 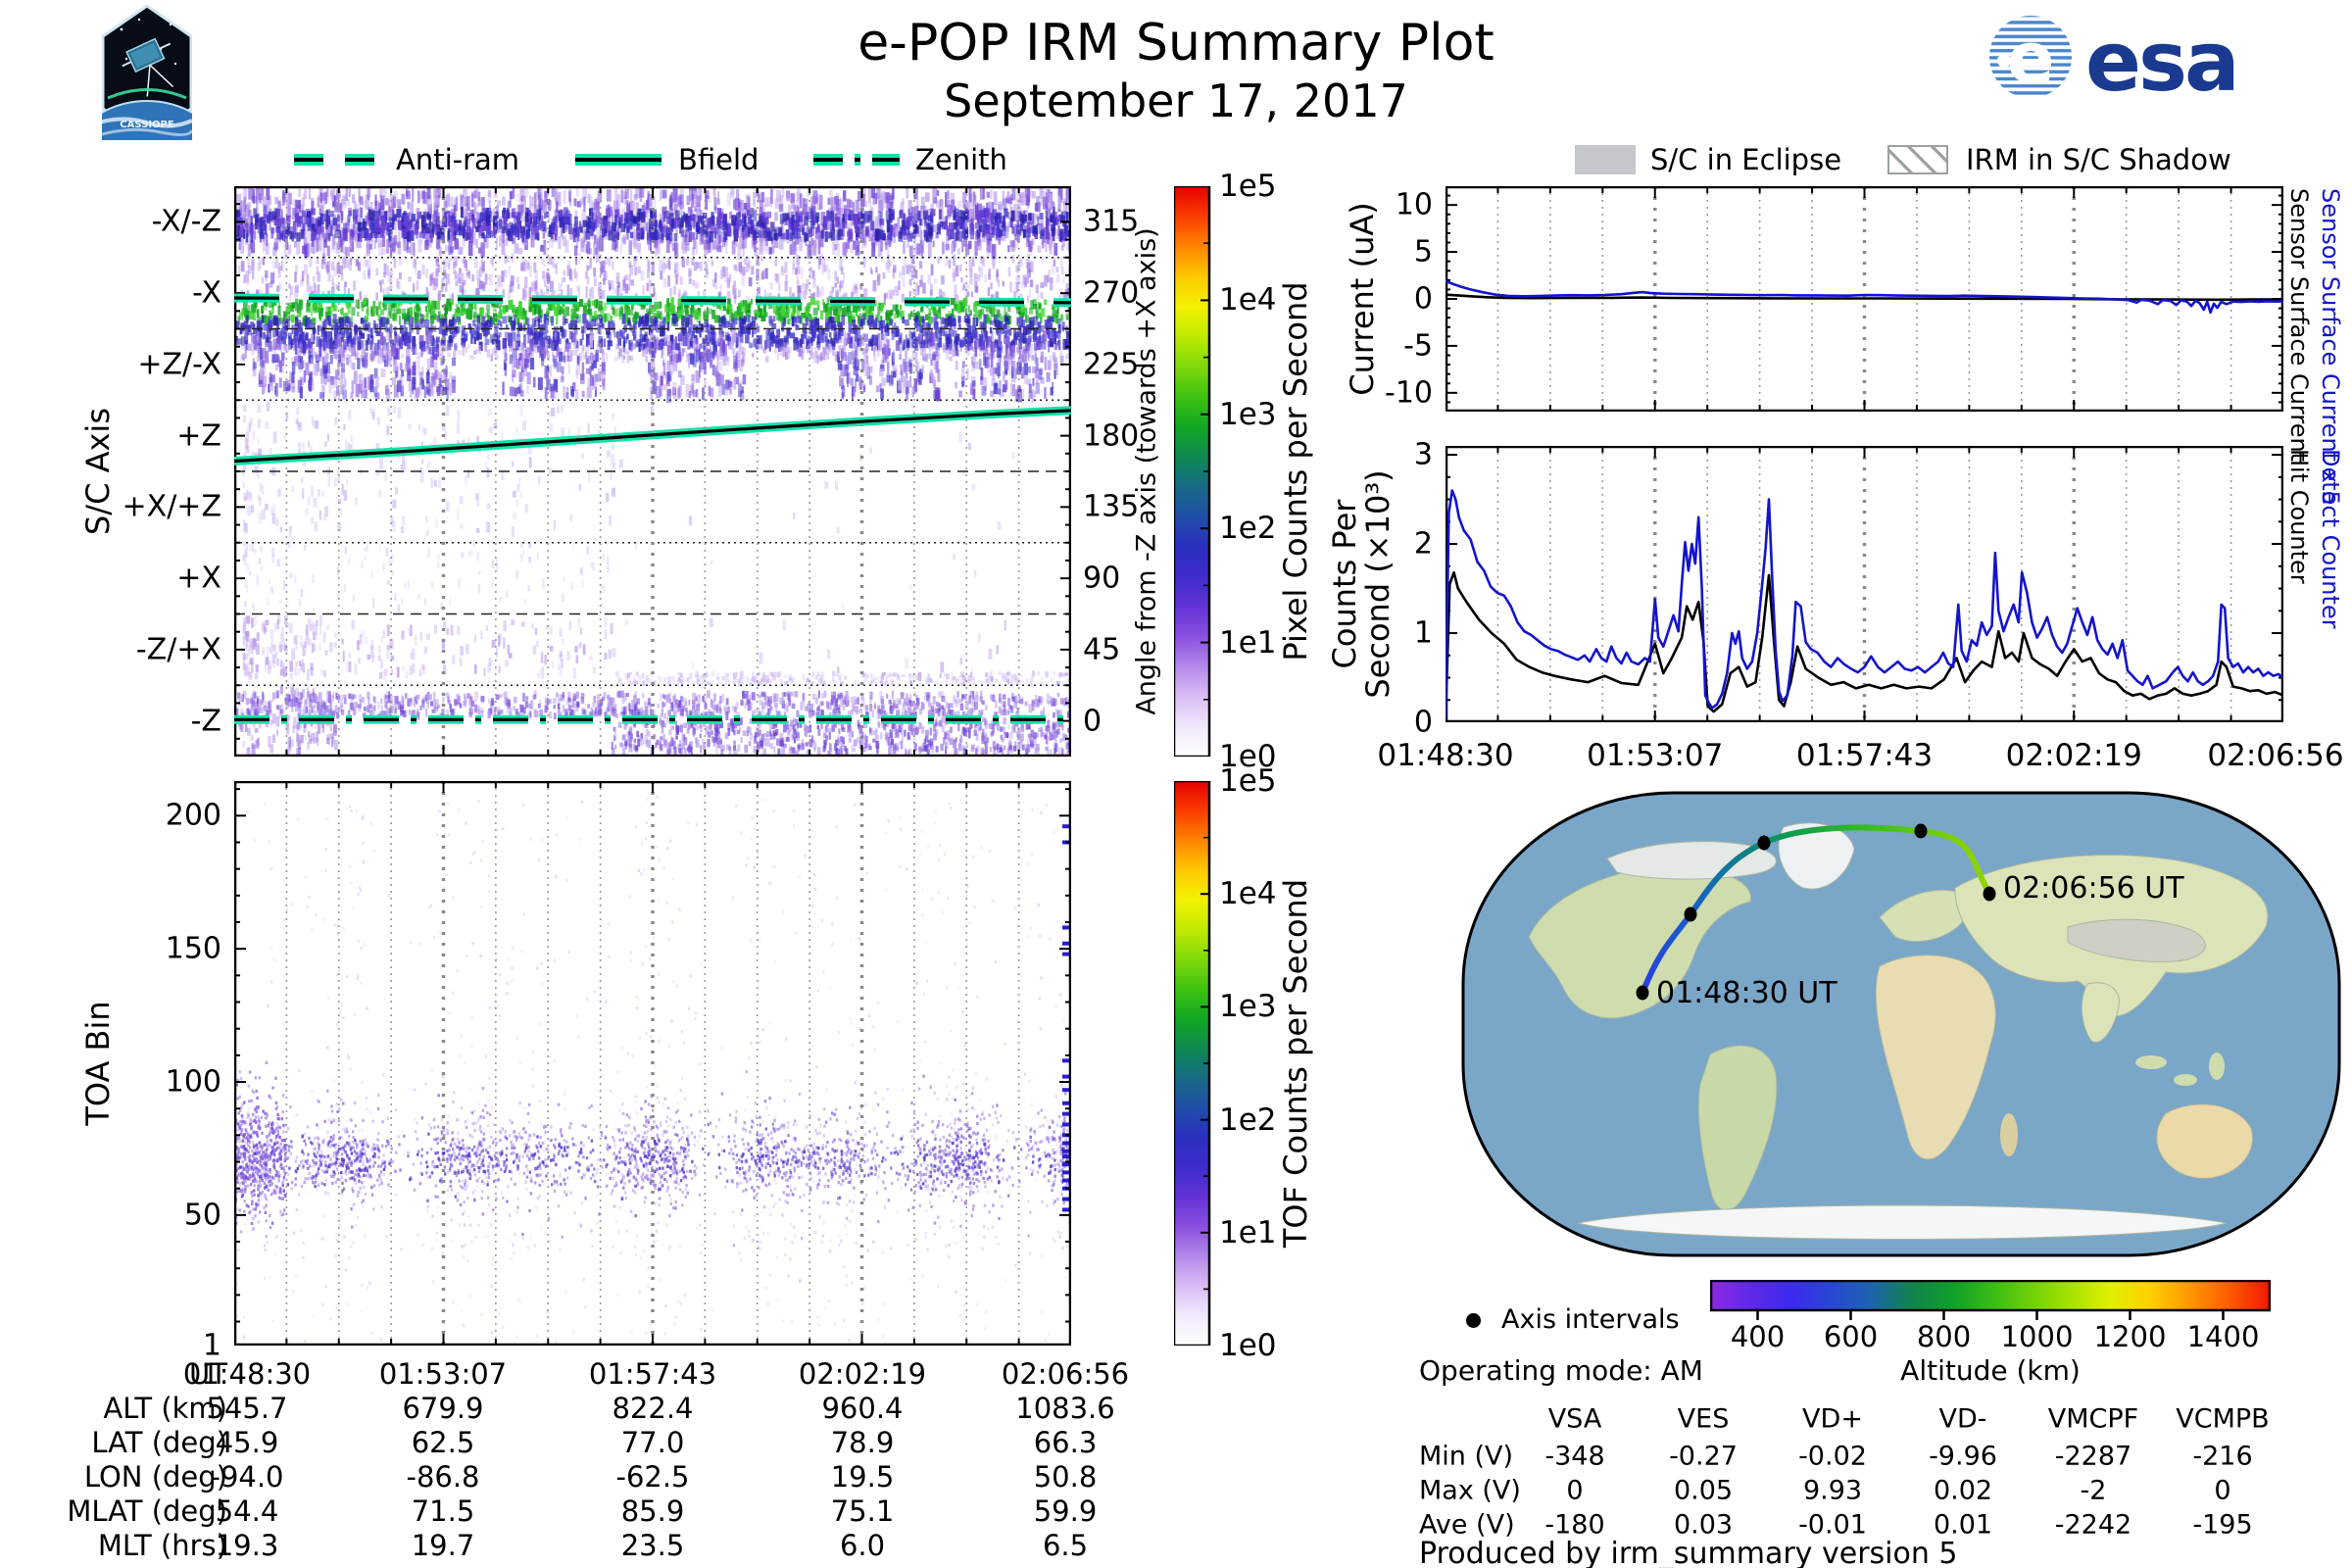 What do you see at coordinates (2330, 539) in the screenshot?
I see `counts-right-label-blue: Detect Counter` at bounding box center [2330, 539].